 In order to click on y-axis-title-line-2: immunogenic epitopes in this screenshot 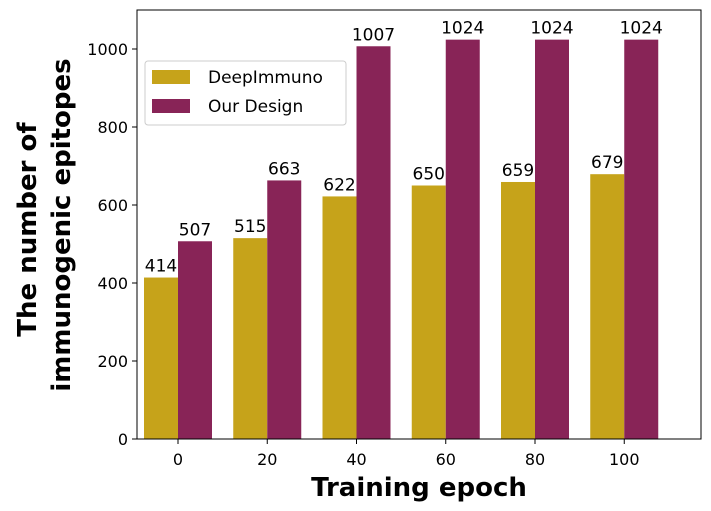, I will do `click(62, 224)`.